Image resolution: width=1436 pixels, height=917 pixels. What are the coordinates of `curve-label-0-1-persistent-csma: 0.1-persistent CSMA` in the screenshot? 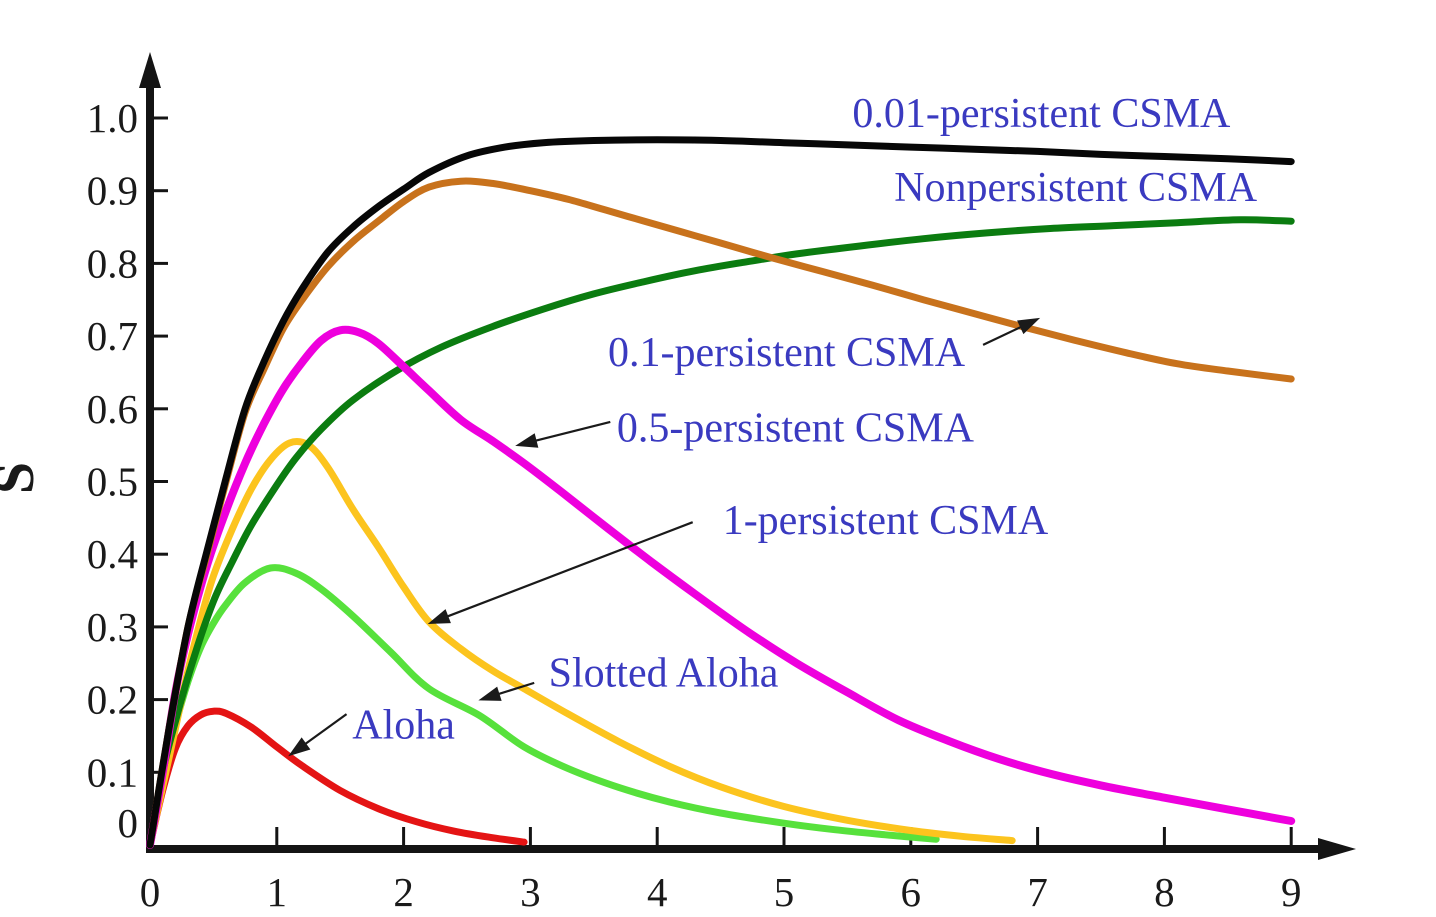 It's located at (787, 353).